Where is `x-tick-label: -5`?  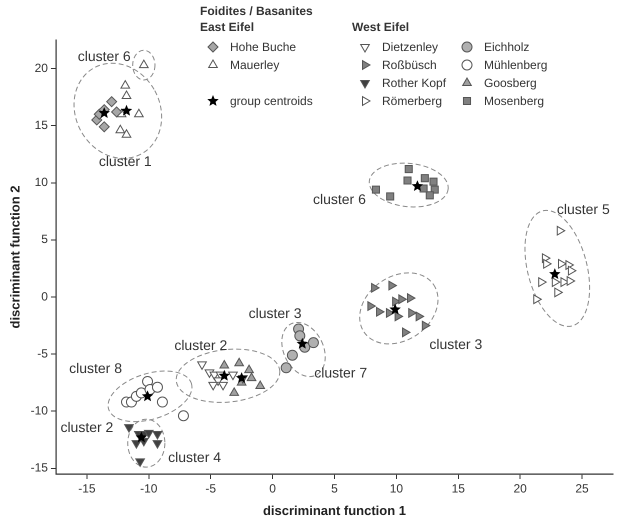
x-tick-label: -5 is located at coordinates (210, 489).